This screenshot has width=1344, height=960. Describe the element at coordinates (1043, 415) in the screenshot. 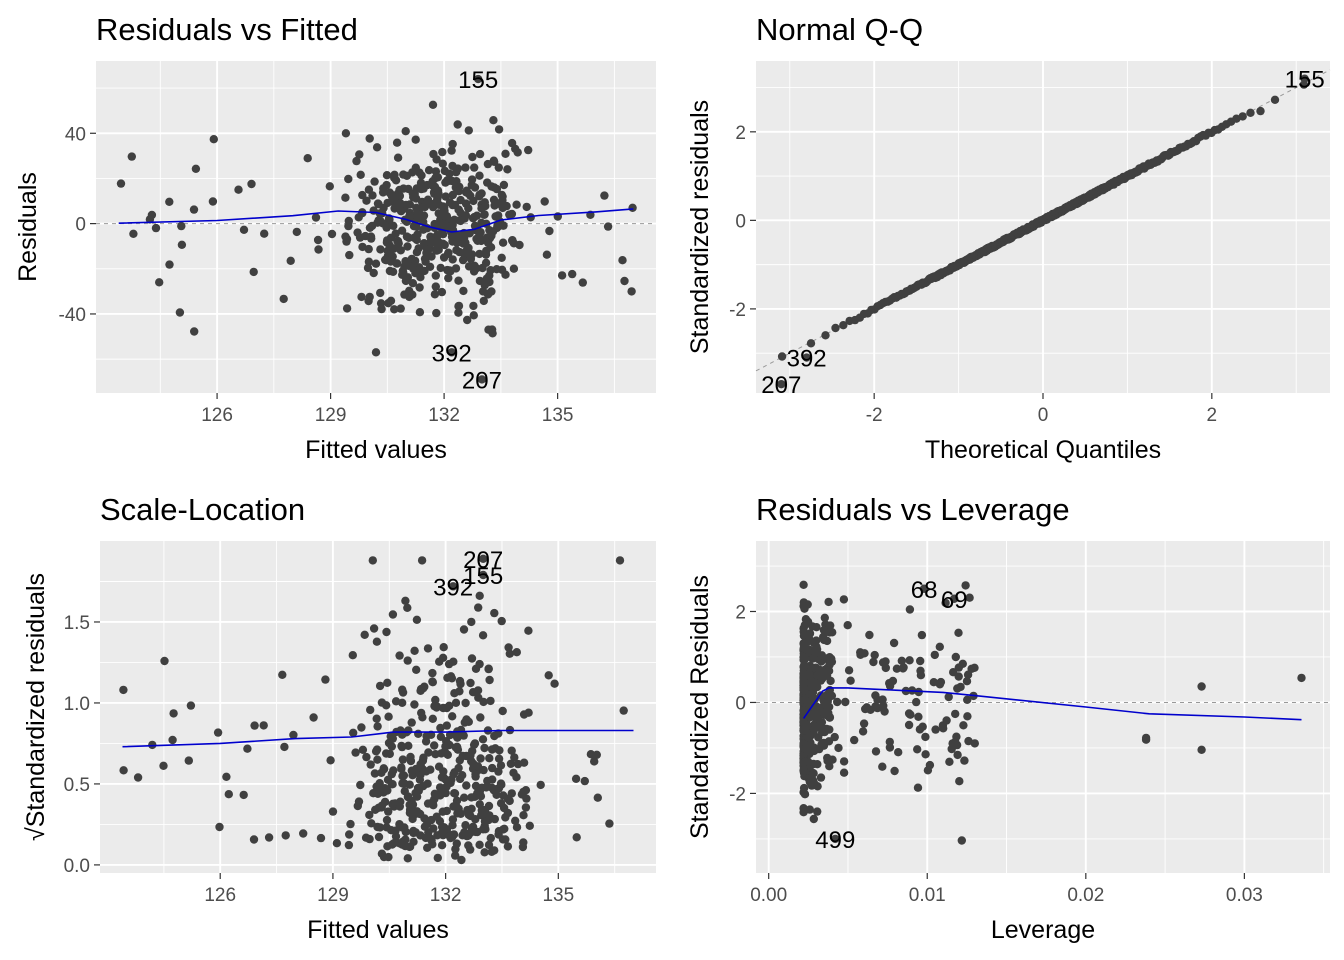

I see `x-tick-label: 0` at that location.